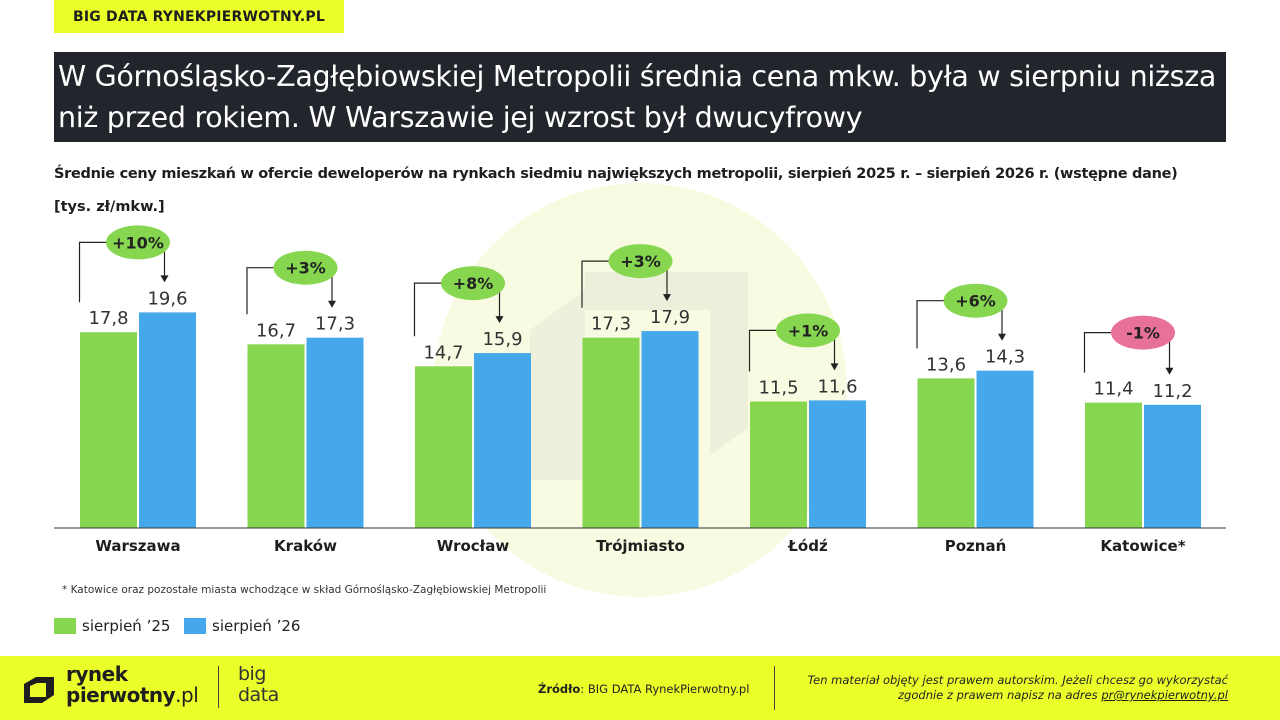  I want to click on source-text: : BIG DATA RynekPierwotny.pl, so click(665, 689).